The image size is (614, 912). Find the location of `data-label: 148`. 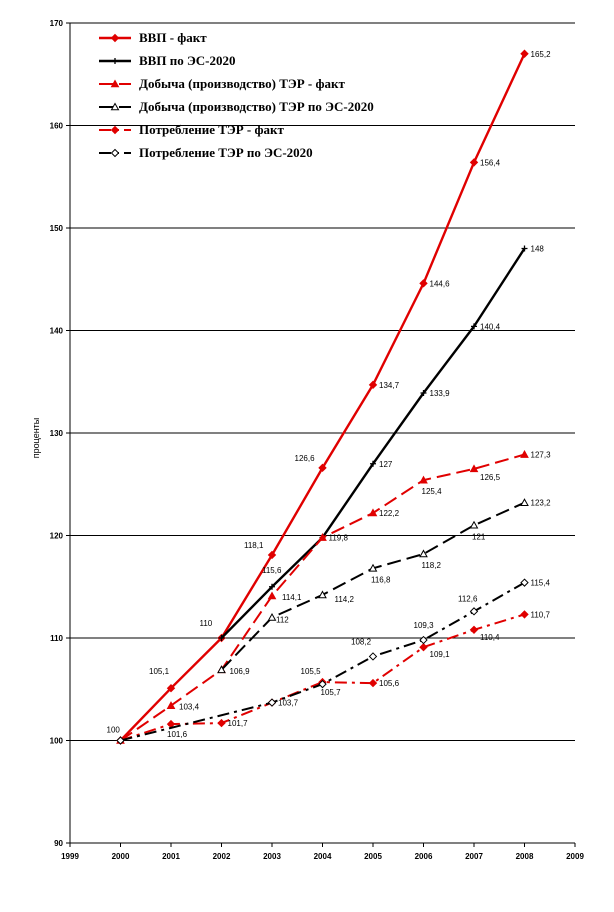

data-label: 148 is located at coordinates (538, 249).